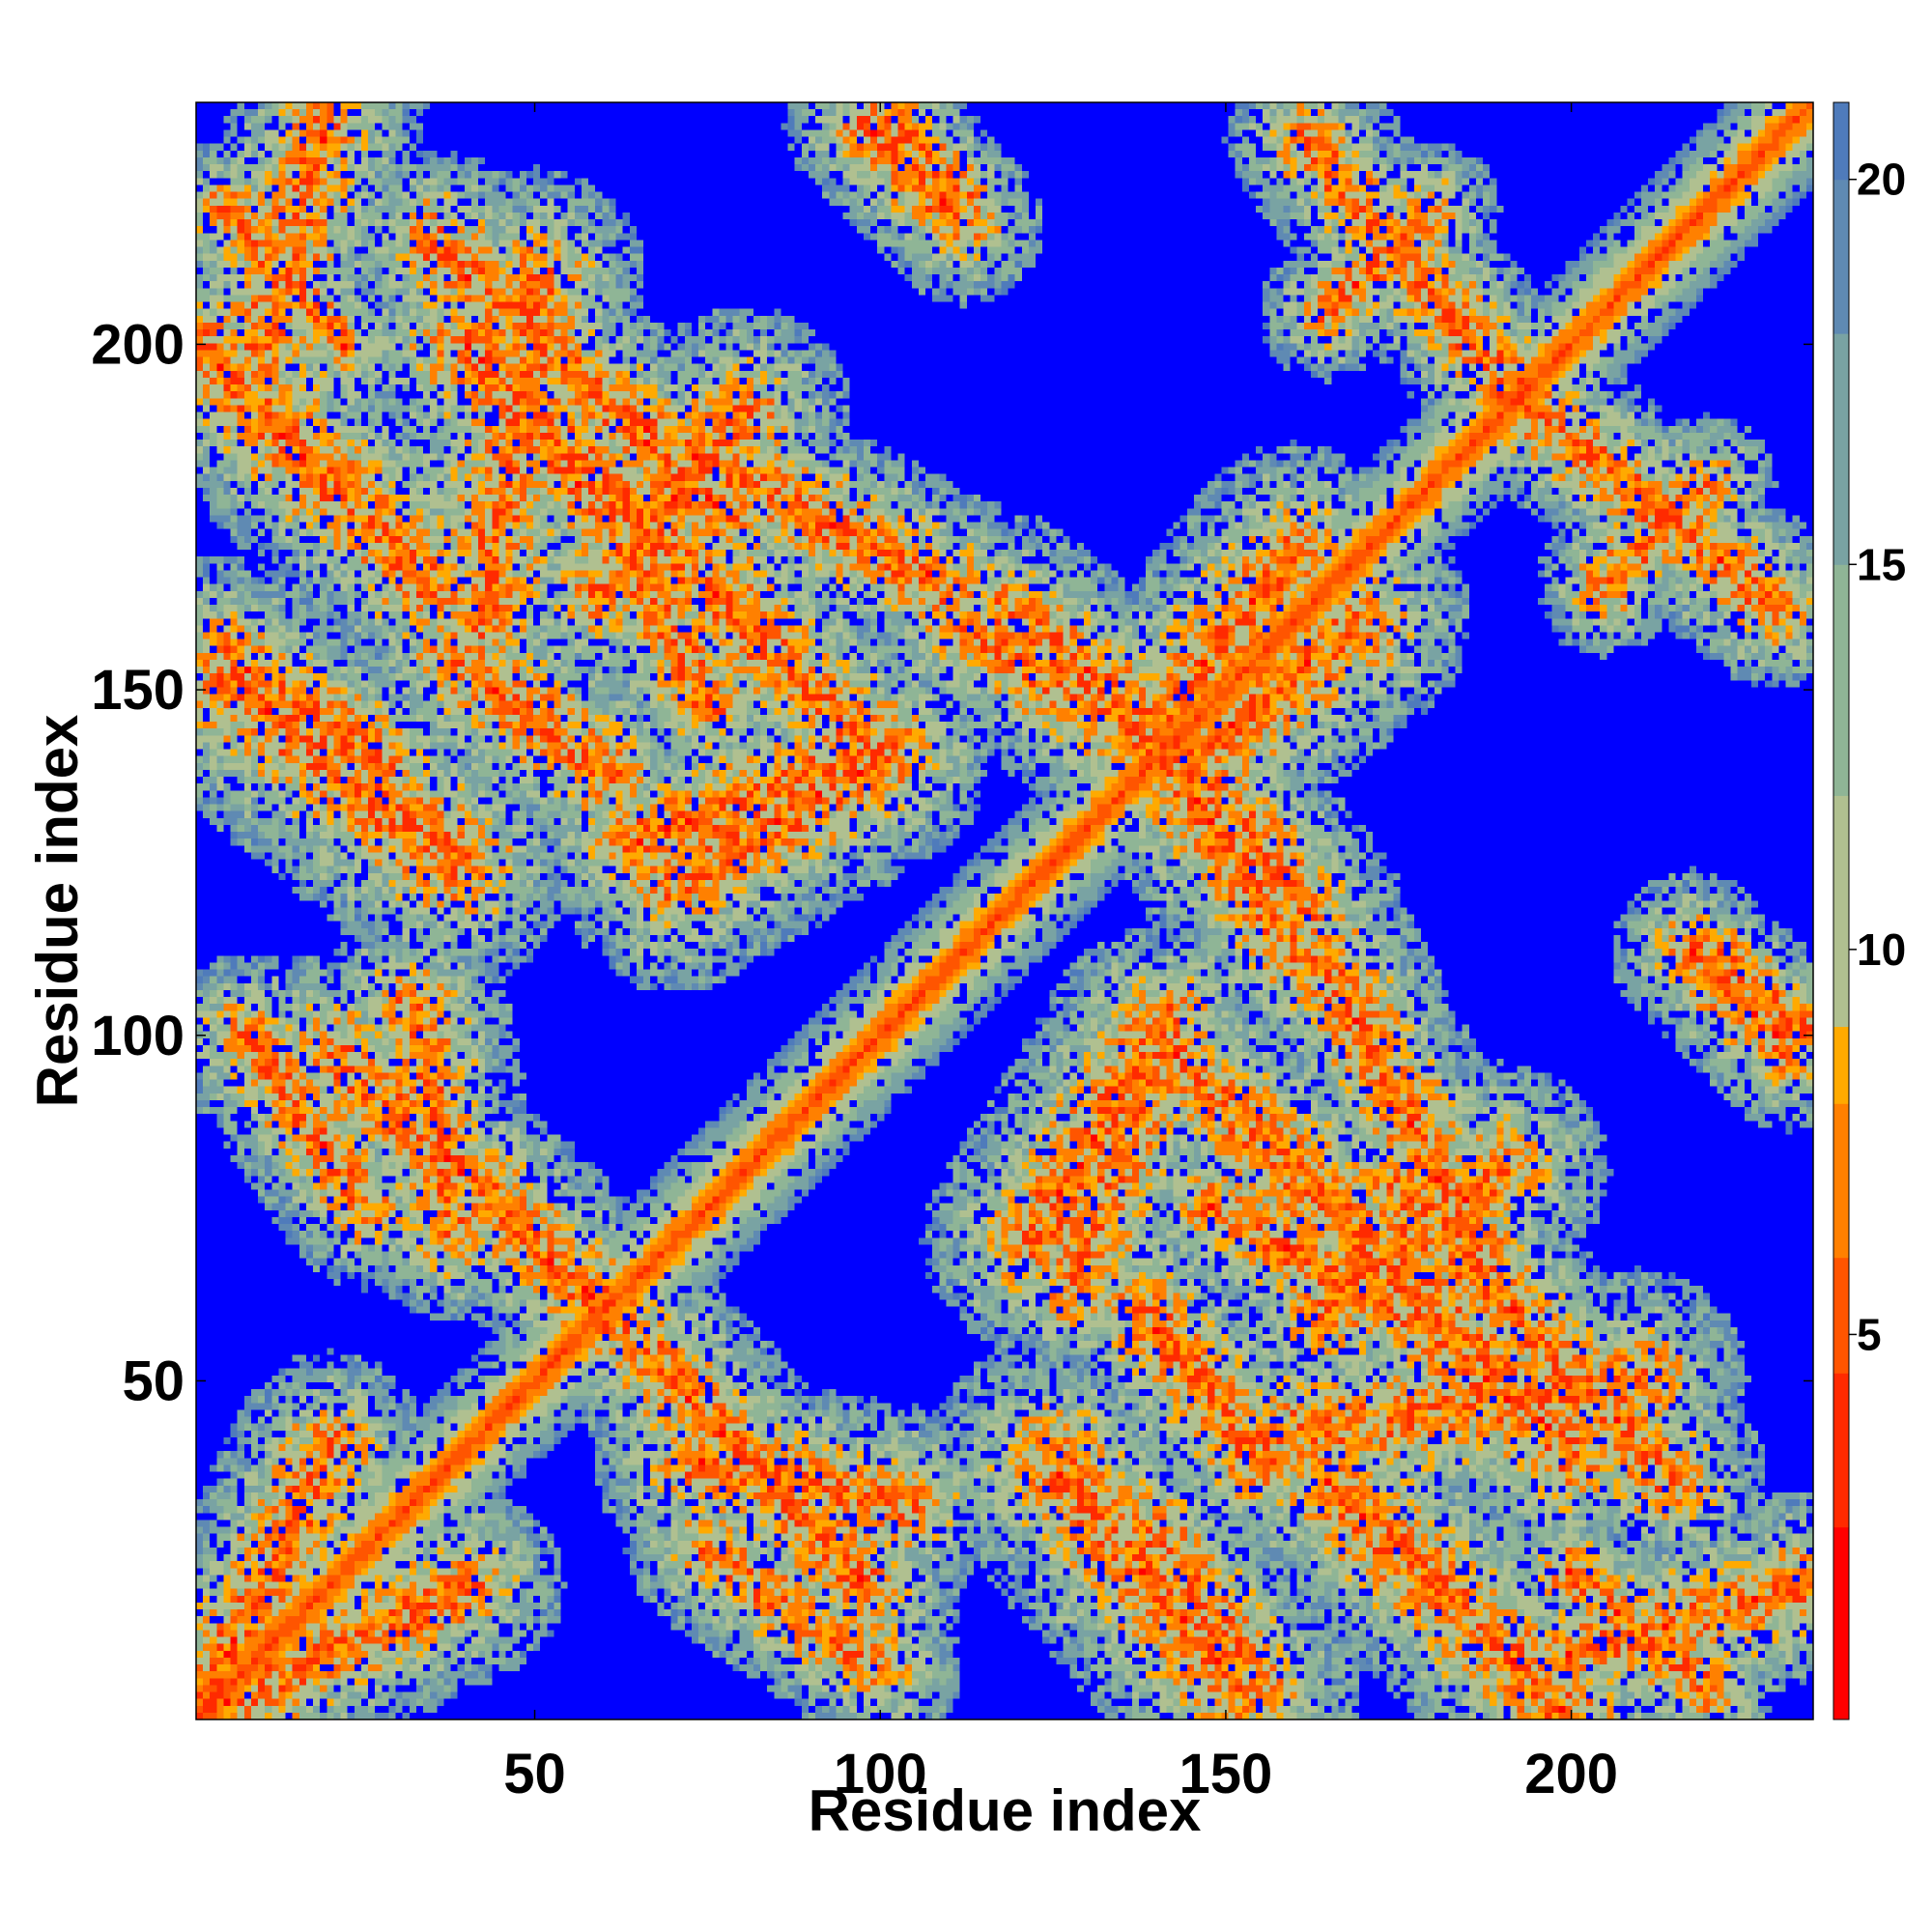  What do you see at coordinates (880, 1774) in the screenshot?
I see `x-tick-label: 100` at bounding box center [880, 1774].